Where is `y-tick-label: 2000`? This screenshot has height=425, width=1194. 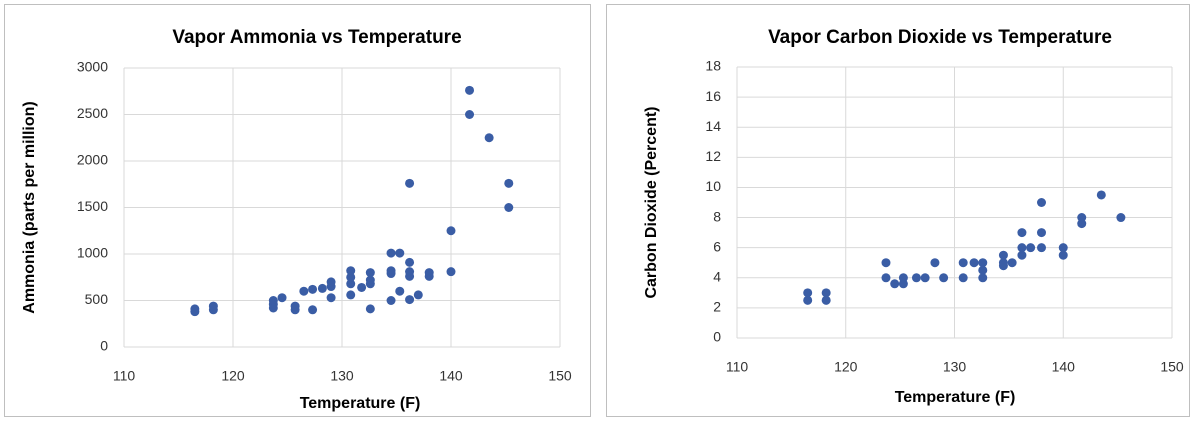 y-tick-label: 2000 is located at coordinates (92, 160).